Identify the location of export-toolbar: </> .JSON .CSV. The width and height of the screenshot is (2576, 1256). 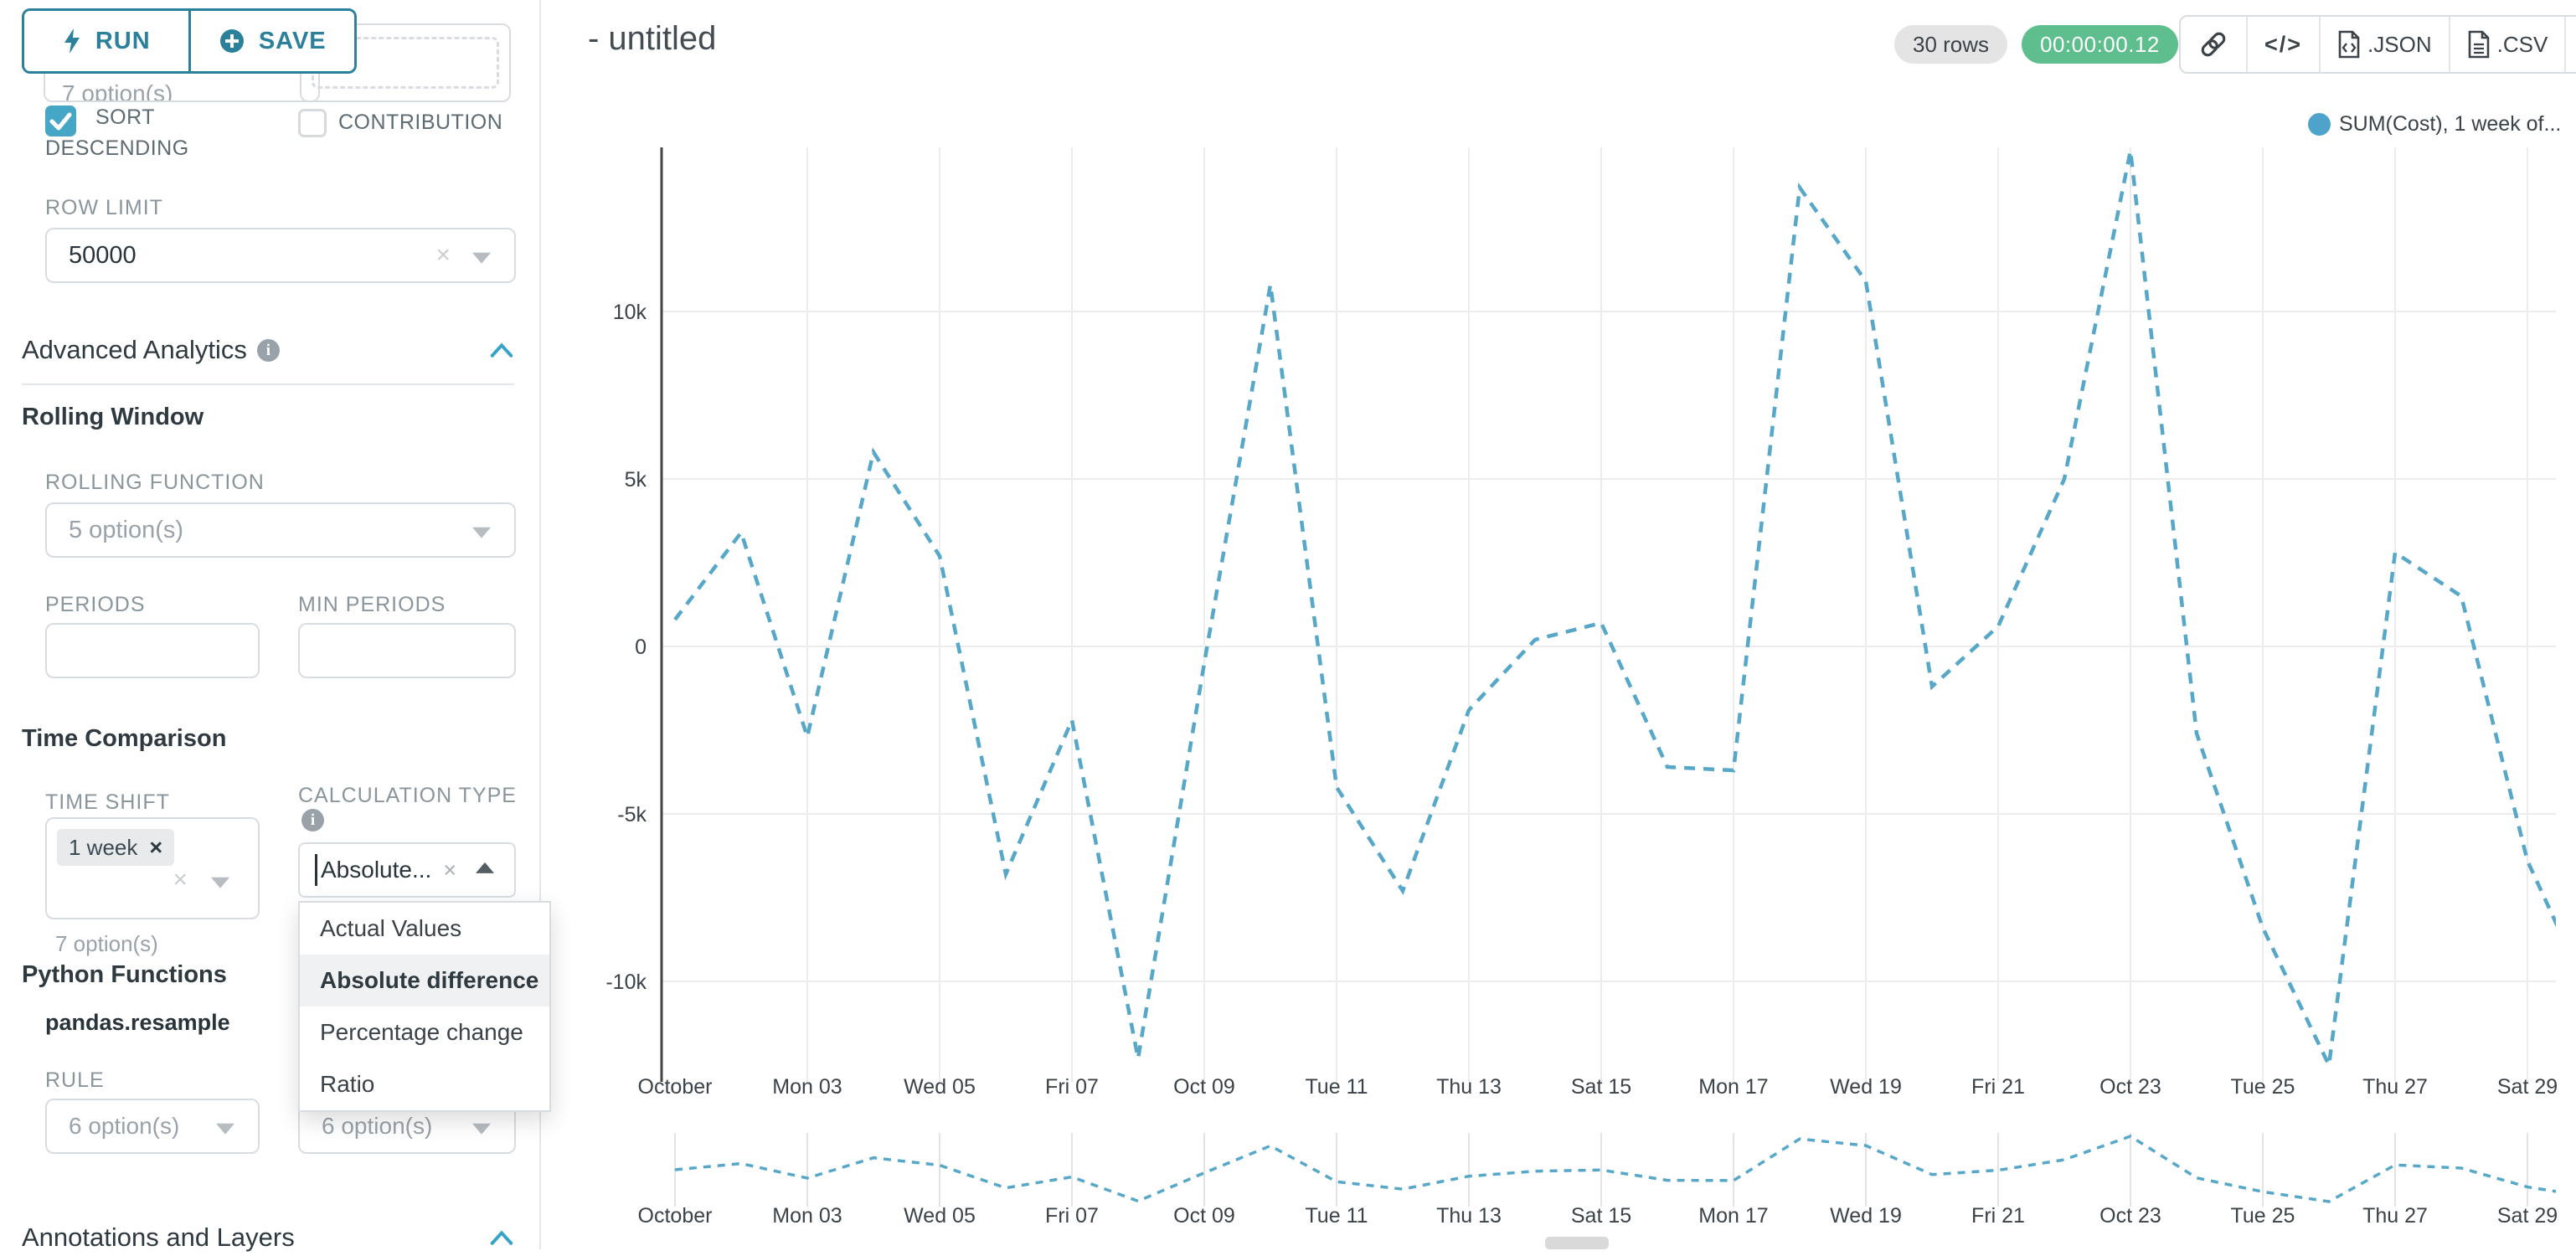
(2377, 45).